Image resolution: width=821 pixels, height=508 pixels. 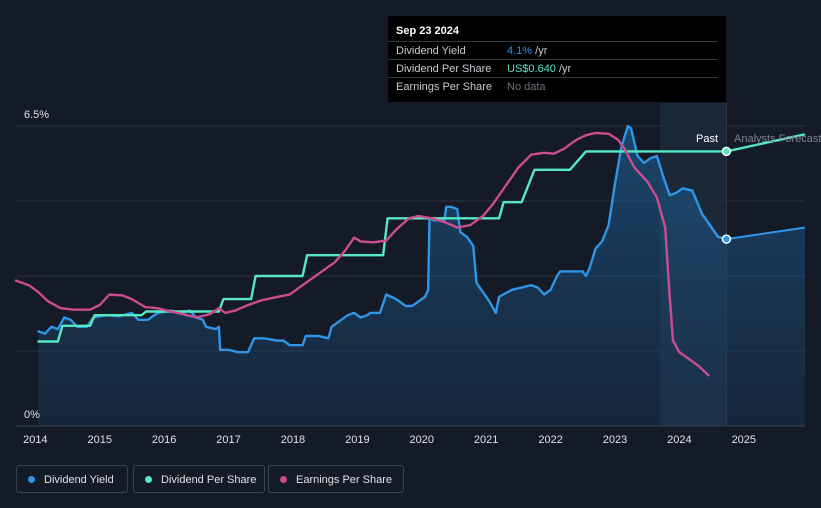 I want to click on dividend-yield-marker, so click(x=726, y=239).